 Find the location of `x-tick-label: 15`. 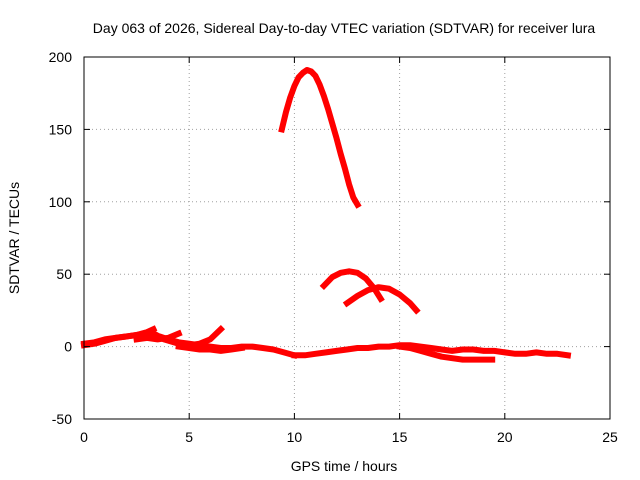

x-tick-label: 15 is located at coordinates (400, 437).